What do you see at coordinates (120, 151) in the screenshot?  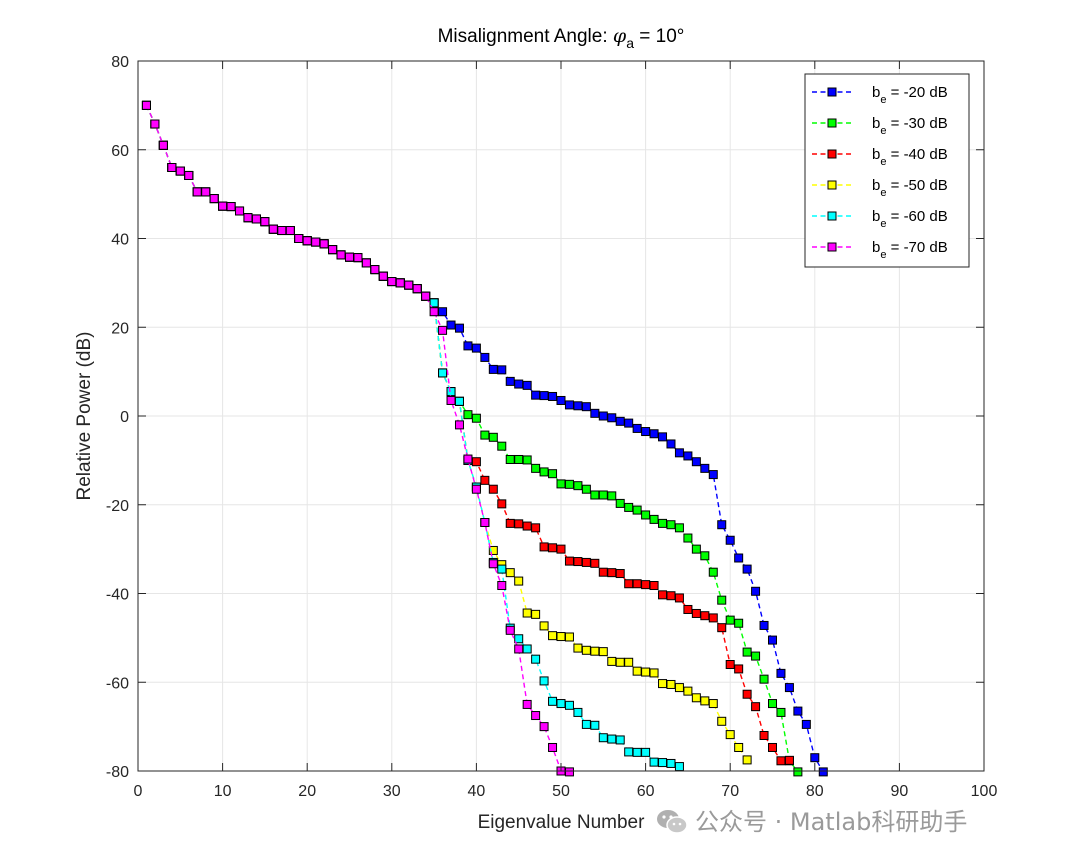 I see `y-tick-label: 60` at bounding box center [120, 151].